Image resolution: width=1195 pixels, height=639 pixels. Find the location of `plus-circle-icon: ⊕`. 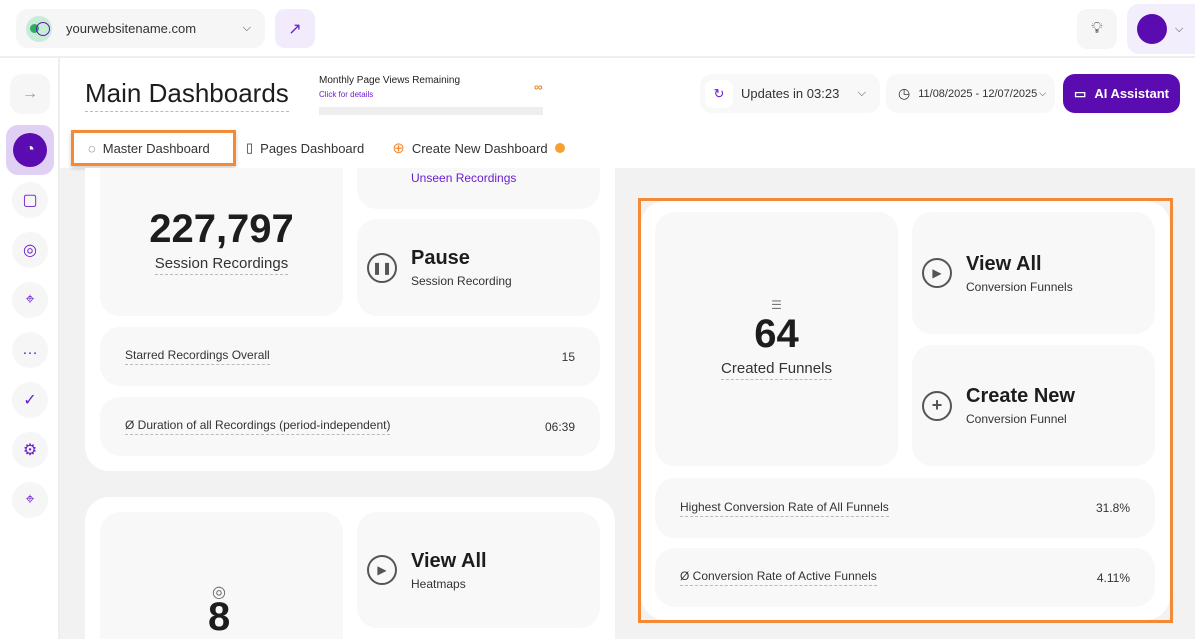

plus-circle-icon: ⊕ is located at coordinates (398, 148).